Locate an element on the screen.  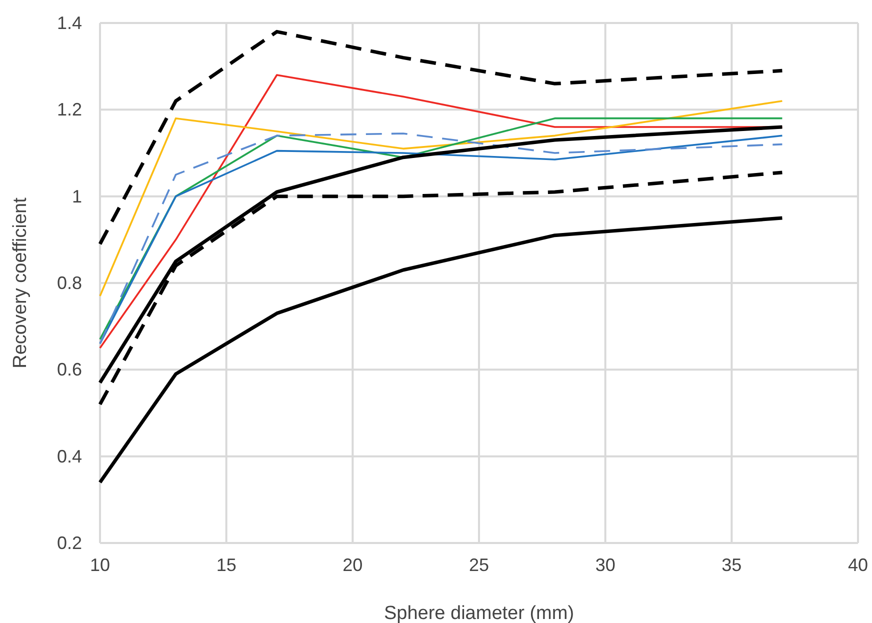
y-tick-label: 1 is located at coordinates (77, 196).